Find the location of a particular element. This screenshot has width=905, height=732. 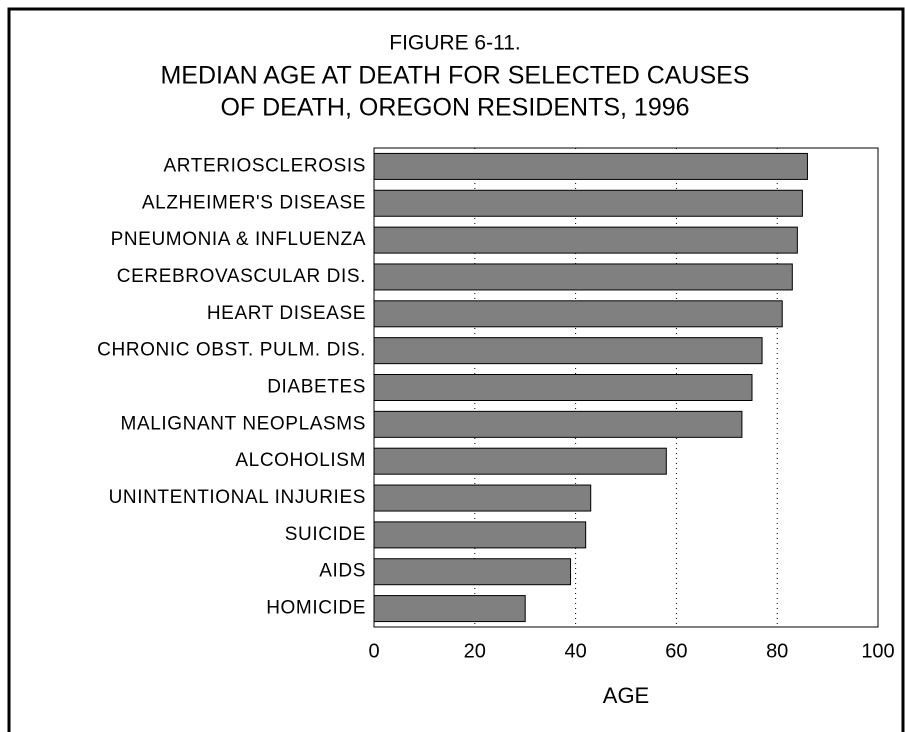

y-tick-label: ALCOHOLISM is located at coordinates (300, 460).